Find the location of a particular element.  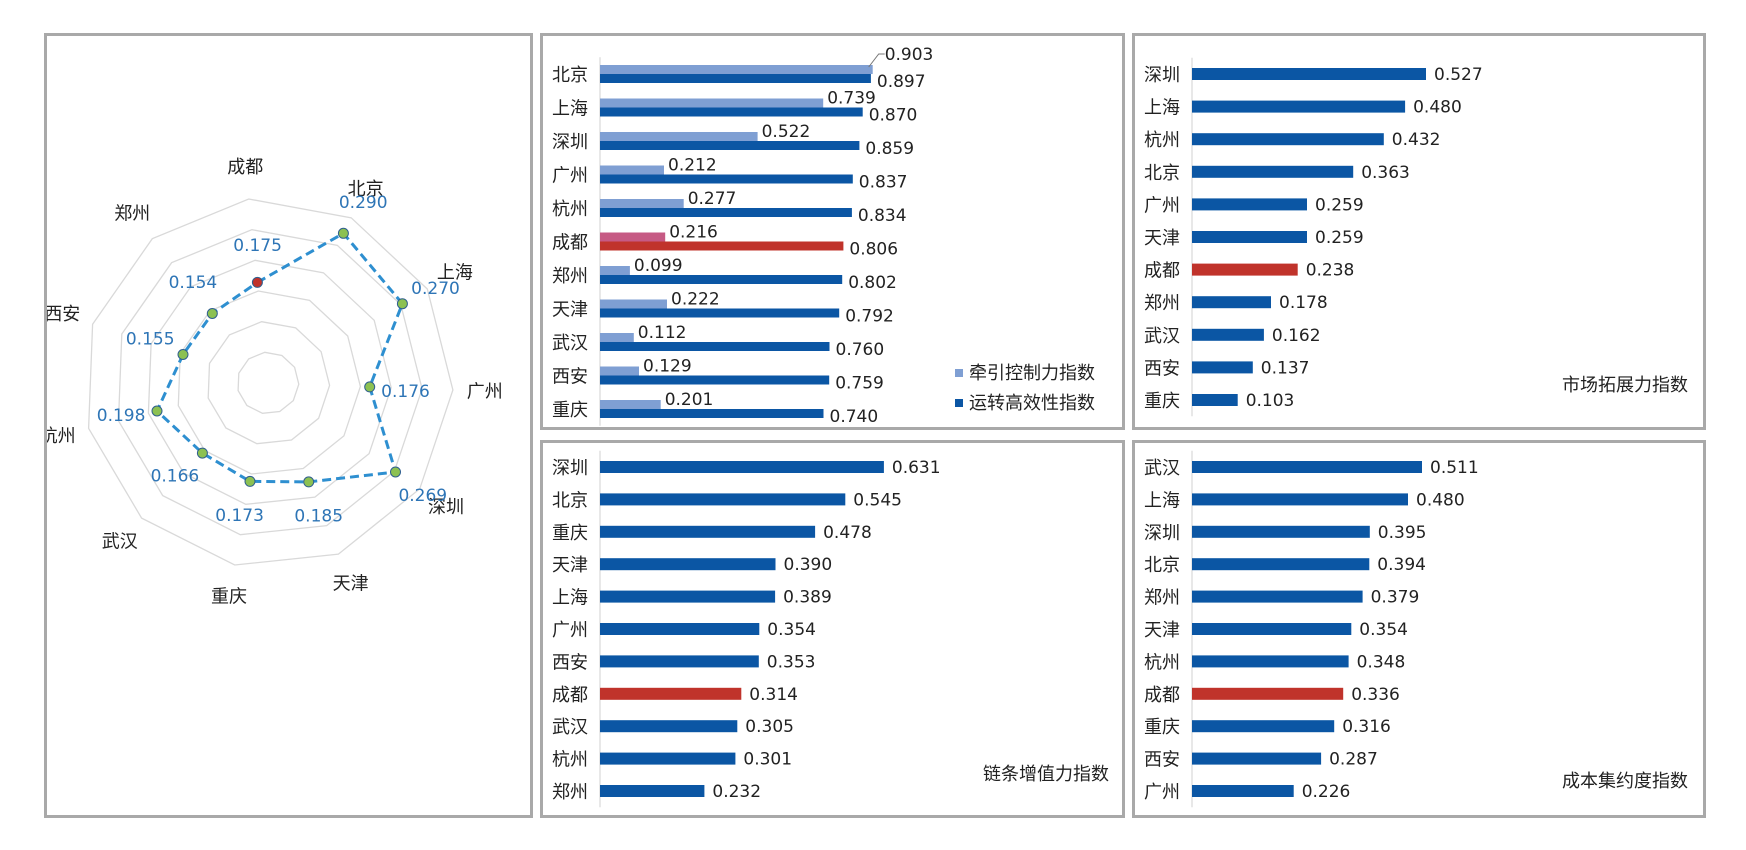

chart-title: 成本集约度指数 is located at coordinates (1625, 781).